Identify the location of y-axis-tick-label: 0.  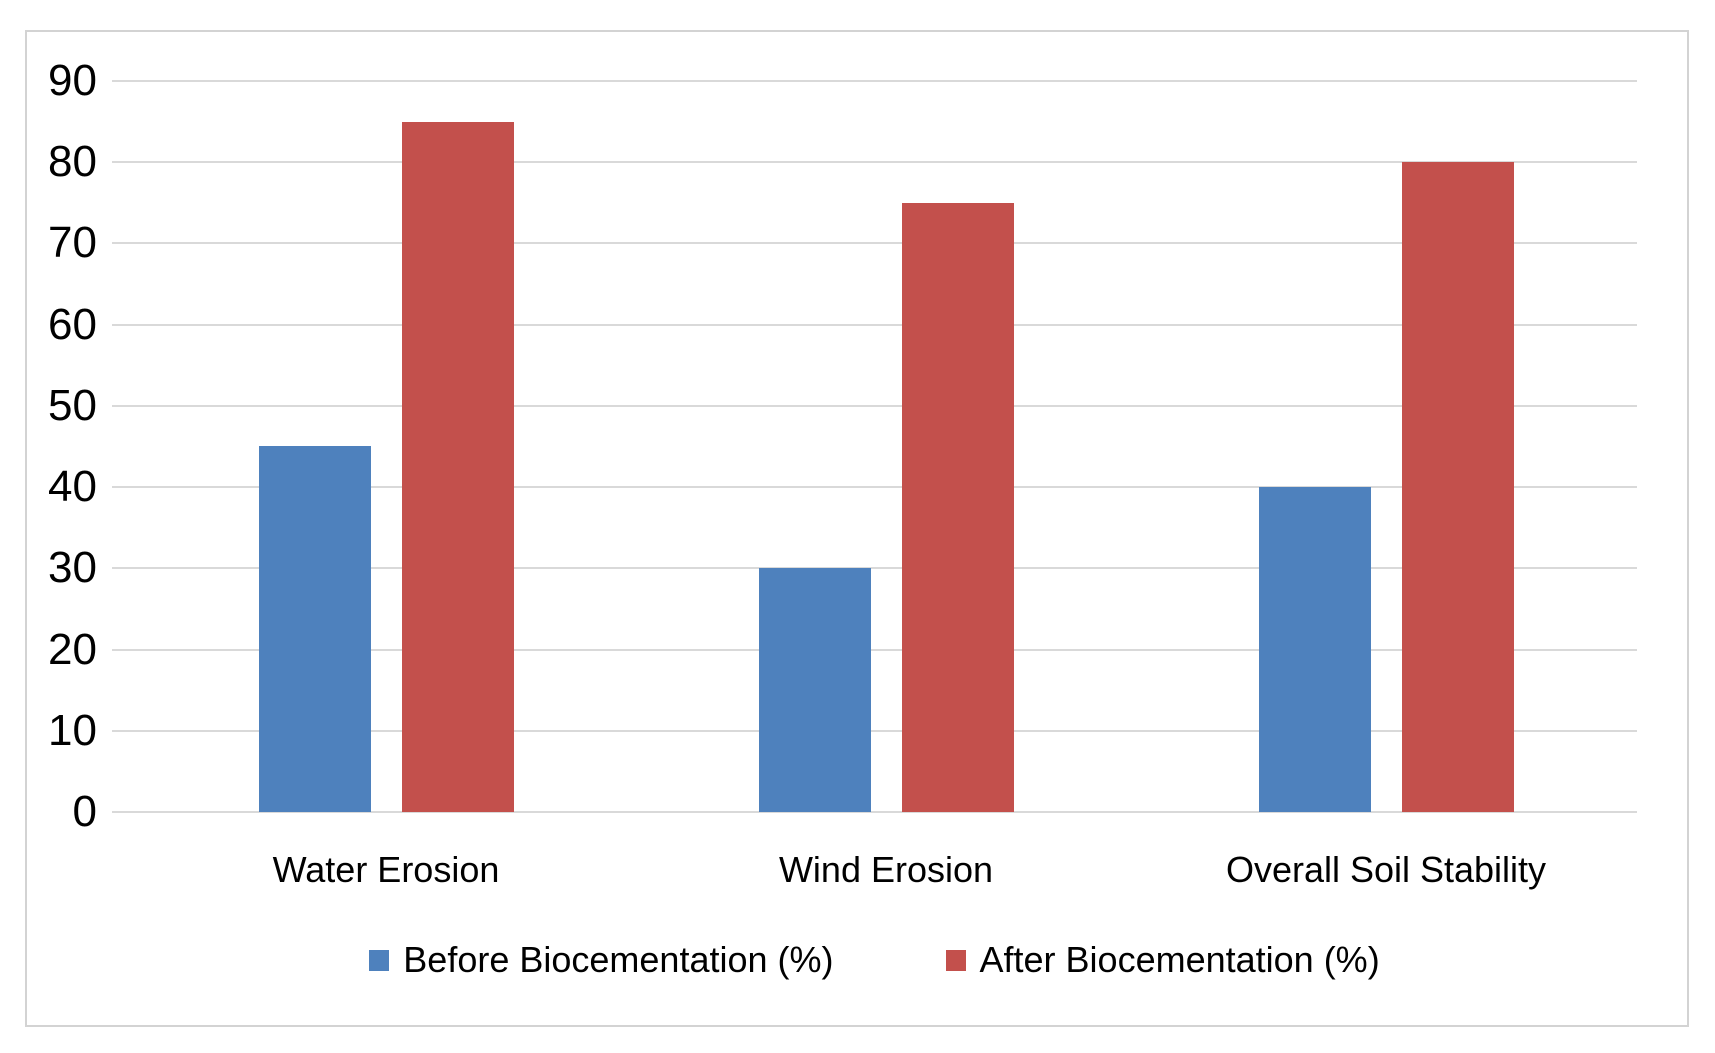
(84, 811).